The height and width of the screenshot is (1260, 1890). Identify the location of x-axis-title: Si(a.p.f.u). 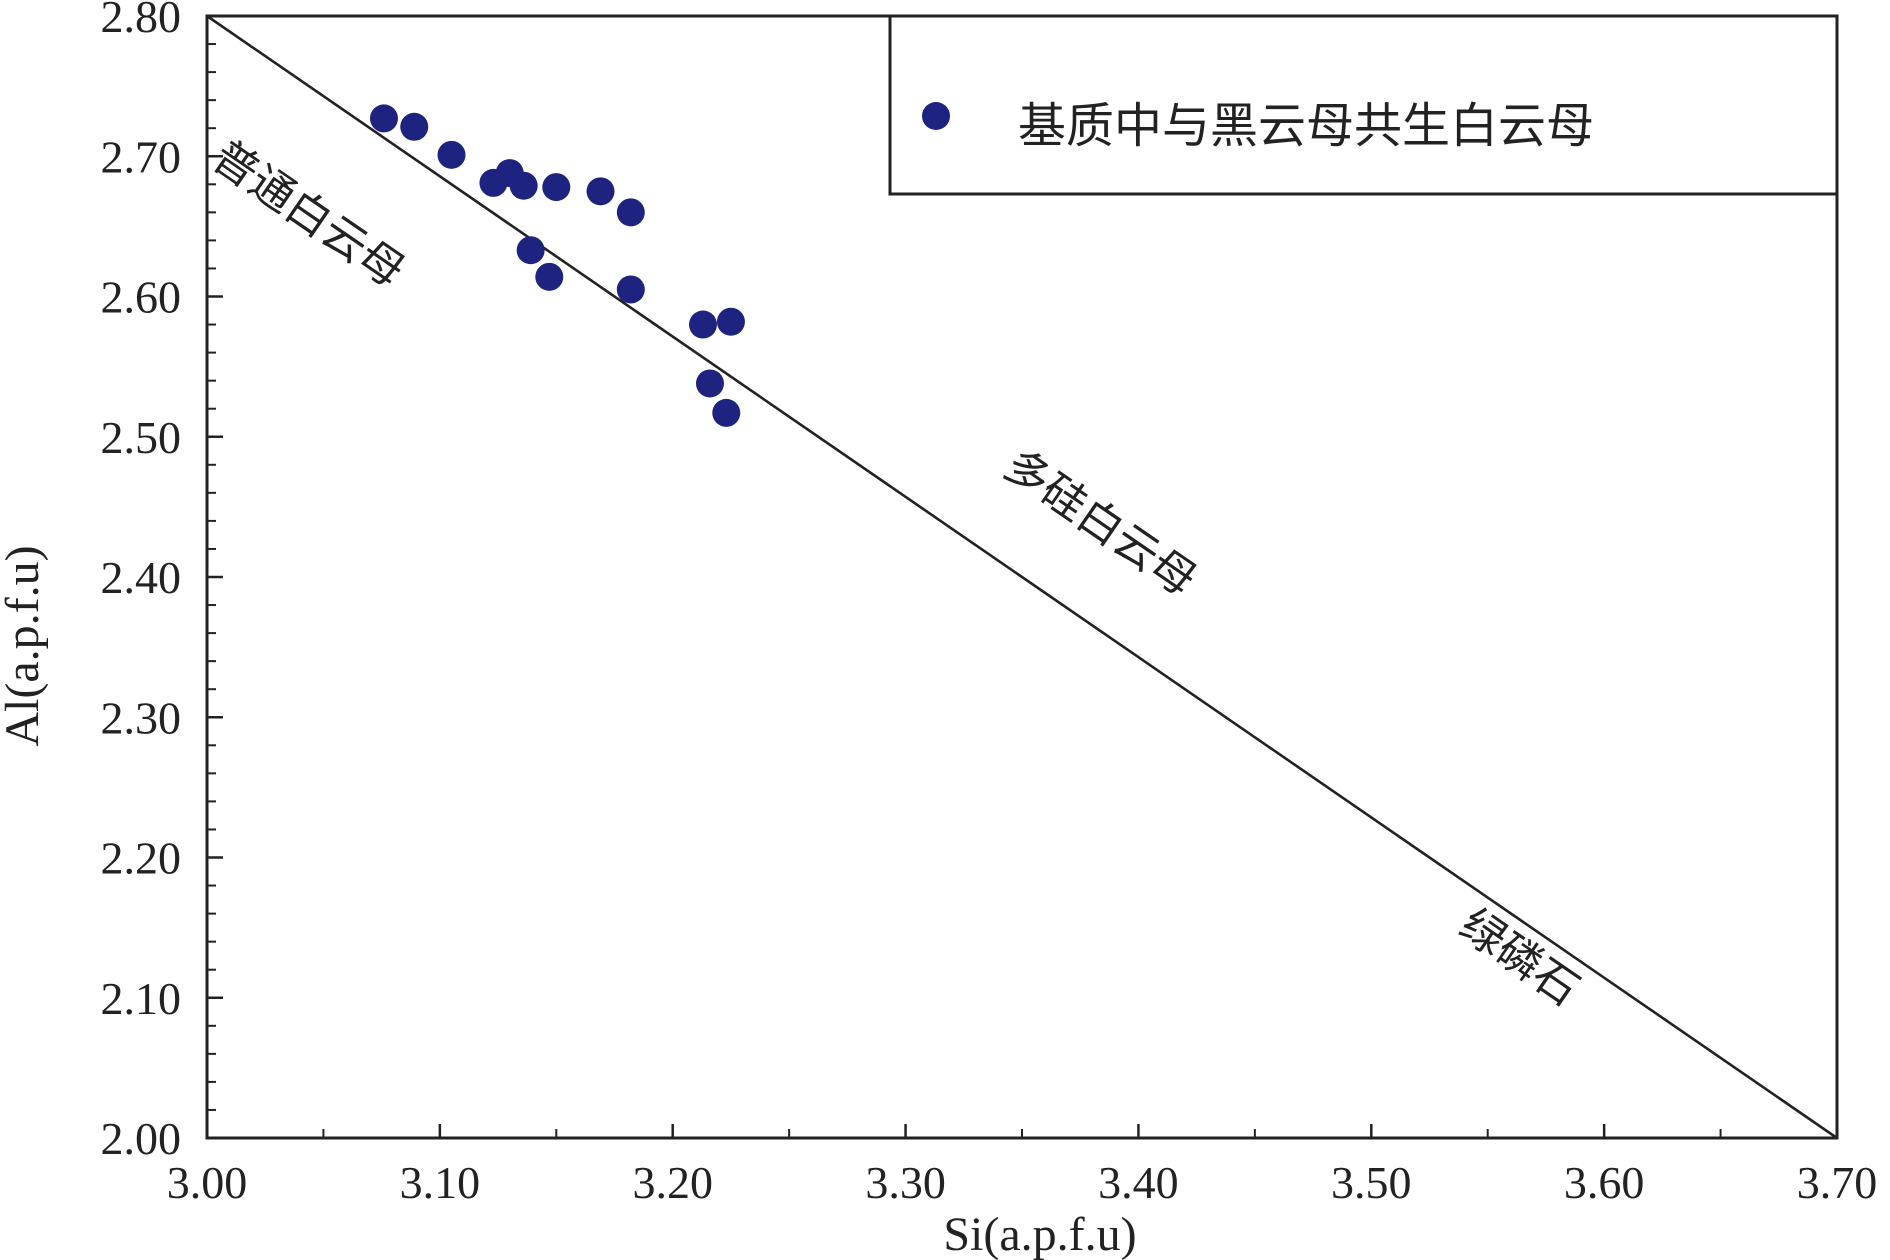
(1039, 1234).